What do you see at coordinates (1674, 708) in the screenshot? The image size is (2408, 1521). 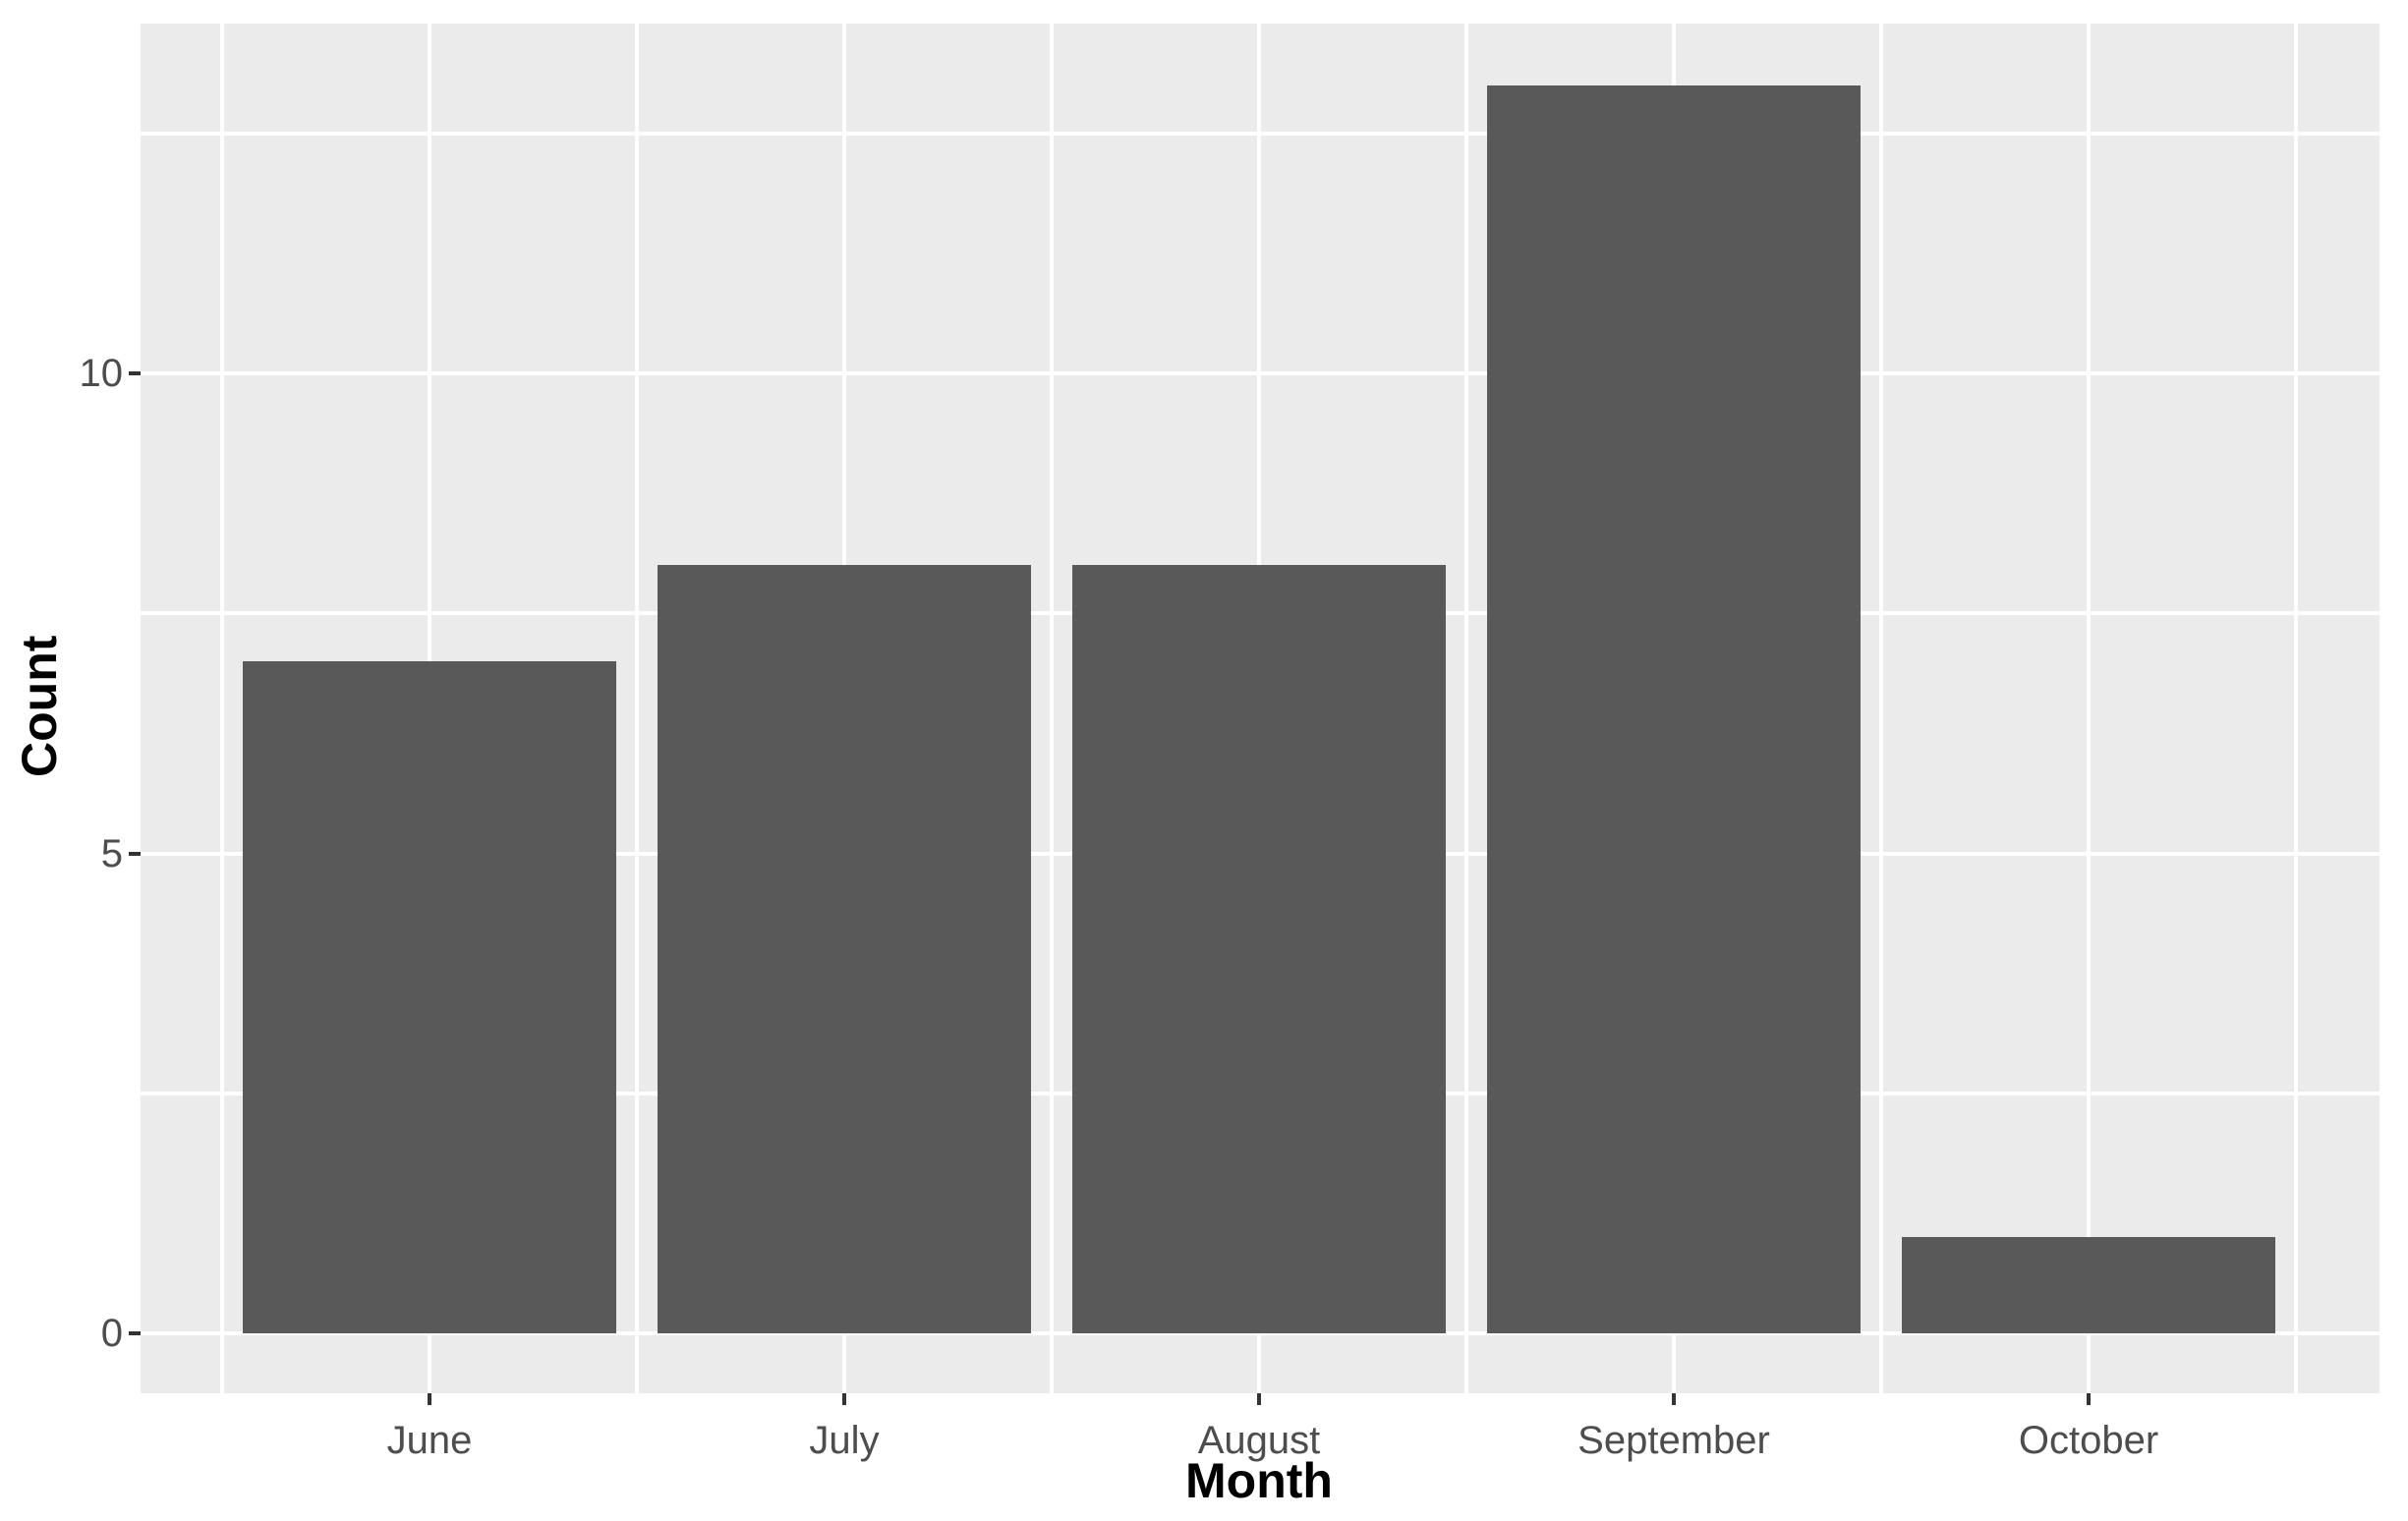 I see `bar-september` at bounding box center [1674, 708].